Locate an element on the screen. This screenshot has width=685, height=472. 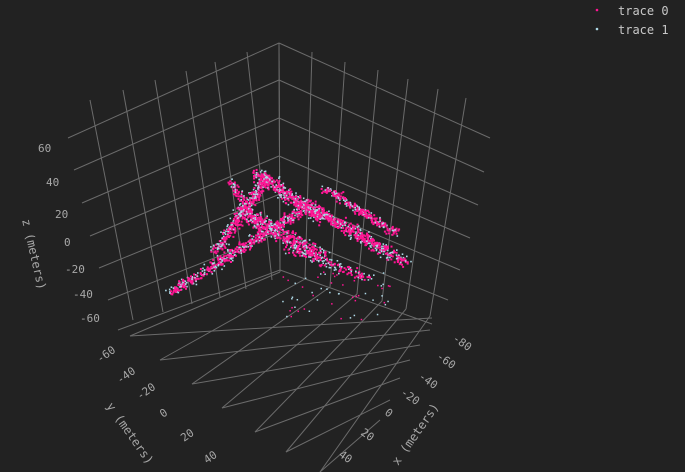
z-tick: -40 is located at coordinates (83, 294).